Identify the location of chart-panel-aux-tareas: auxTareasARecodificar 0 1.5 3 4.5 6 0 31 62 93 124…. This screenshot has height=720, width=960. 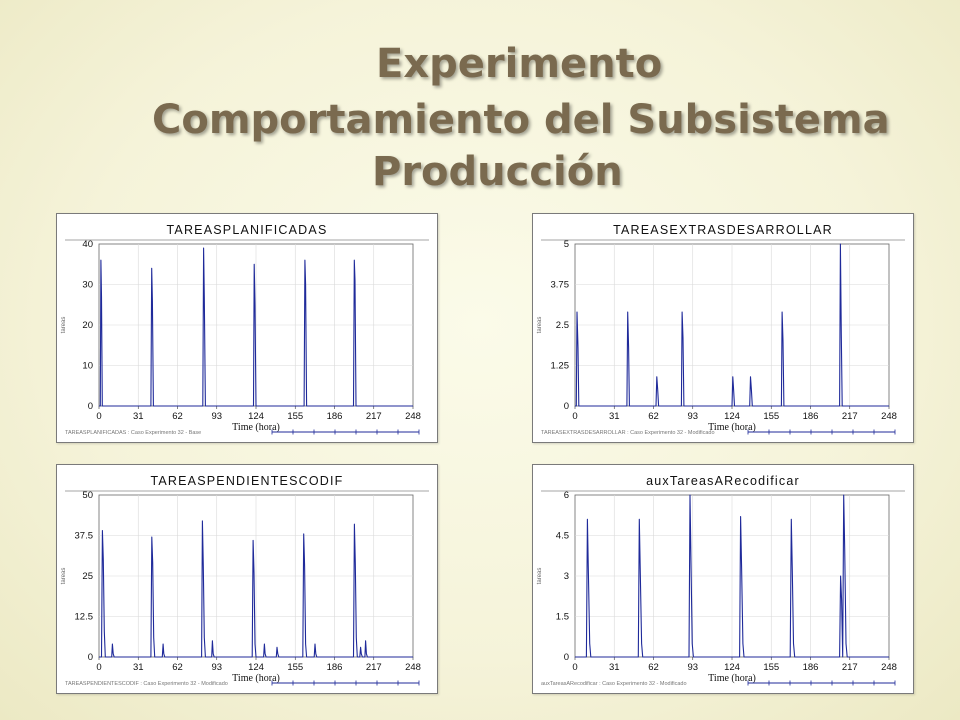
(723, 579).